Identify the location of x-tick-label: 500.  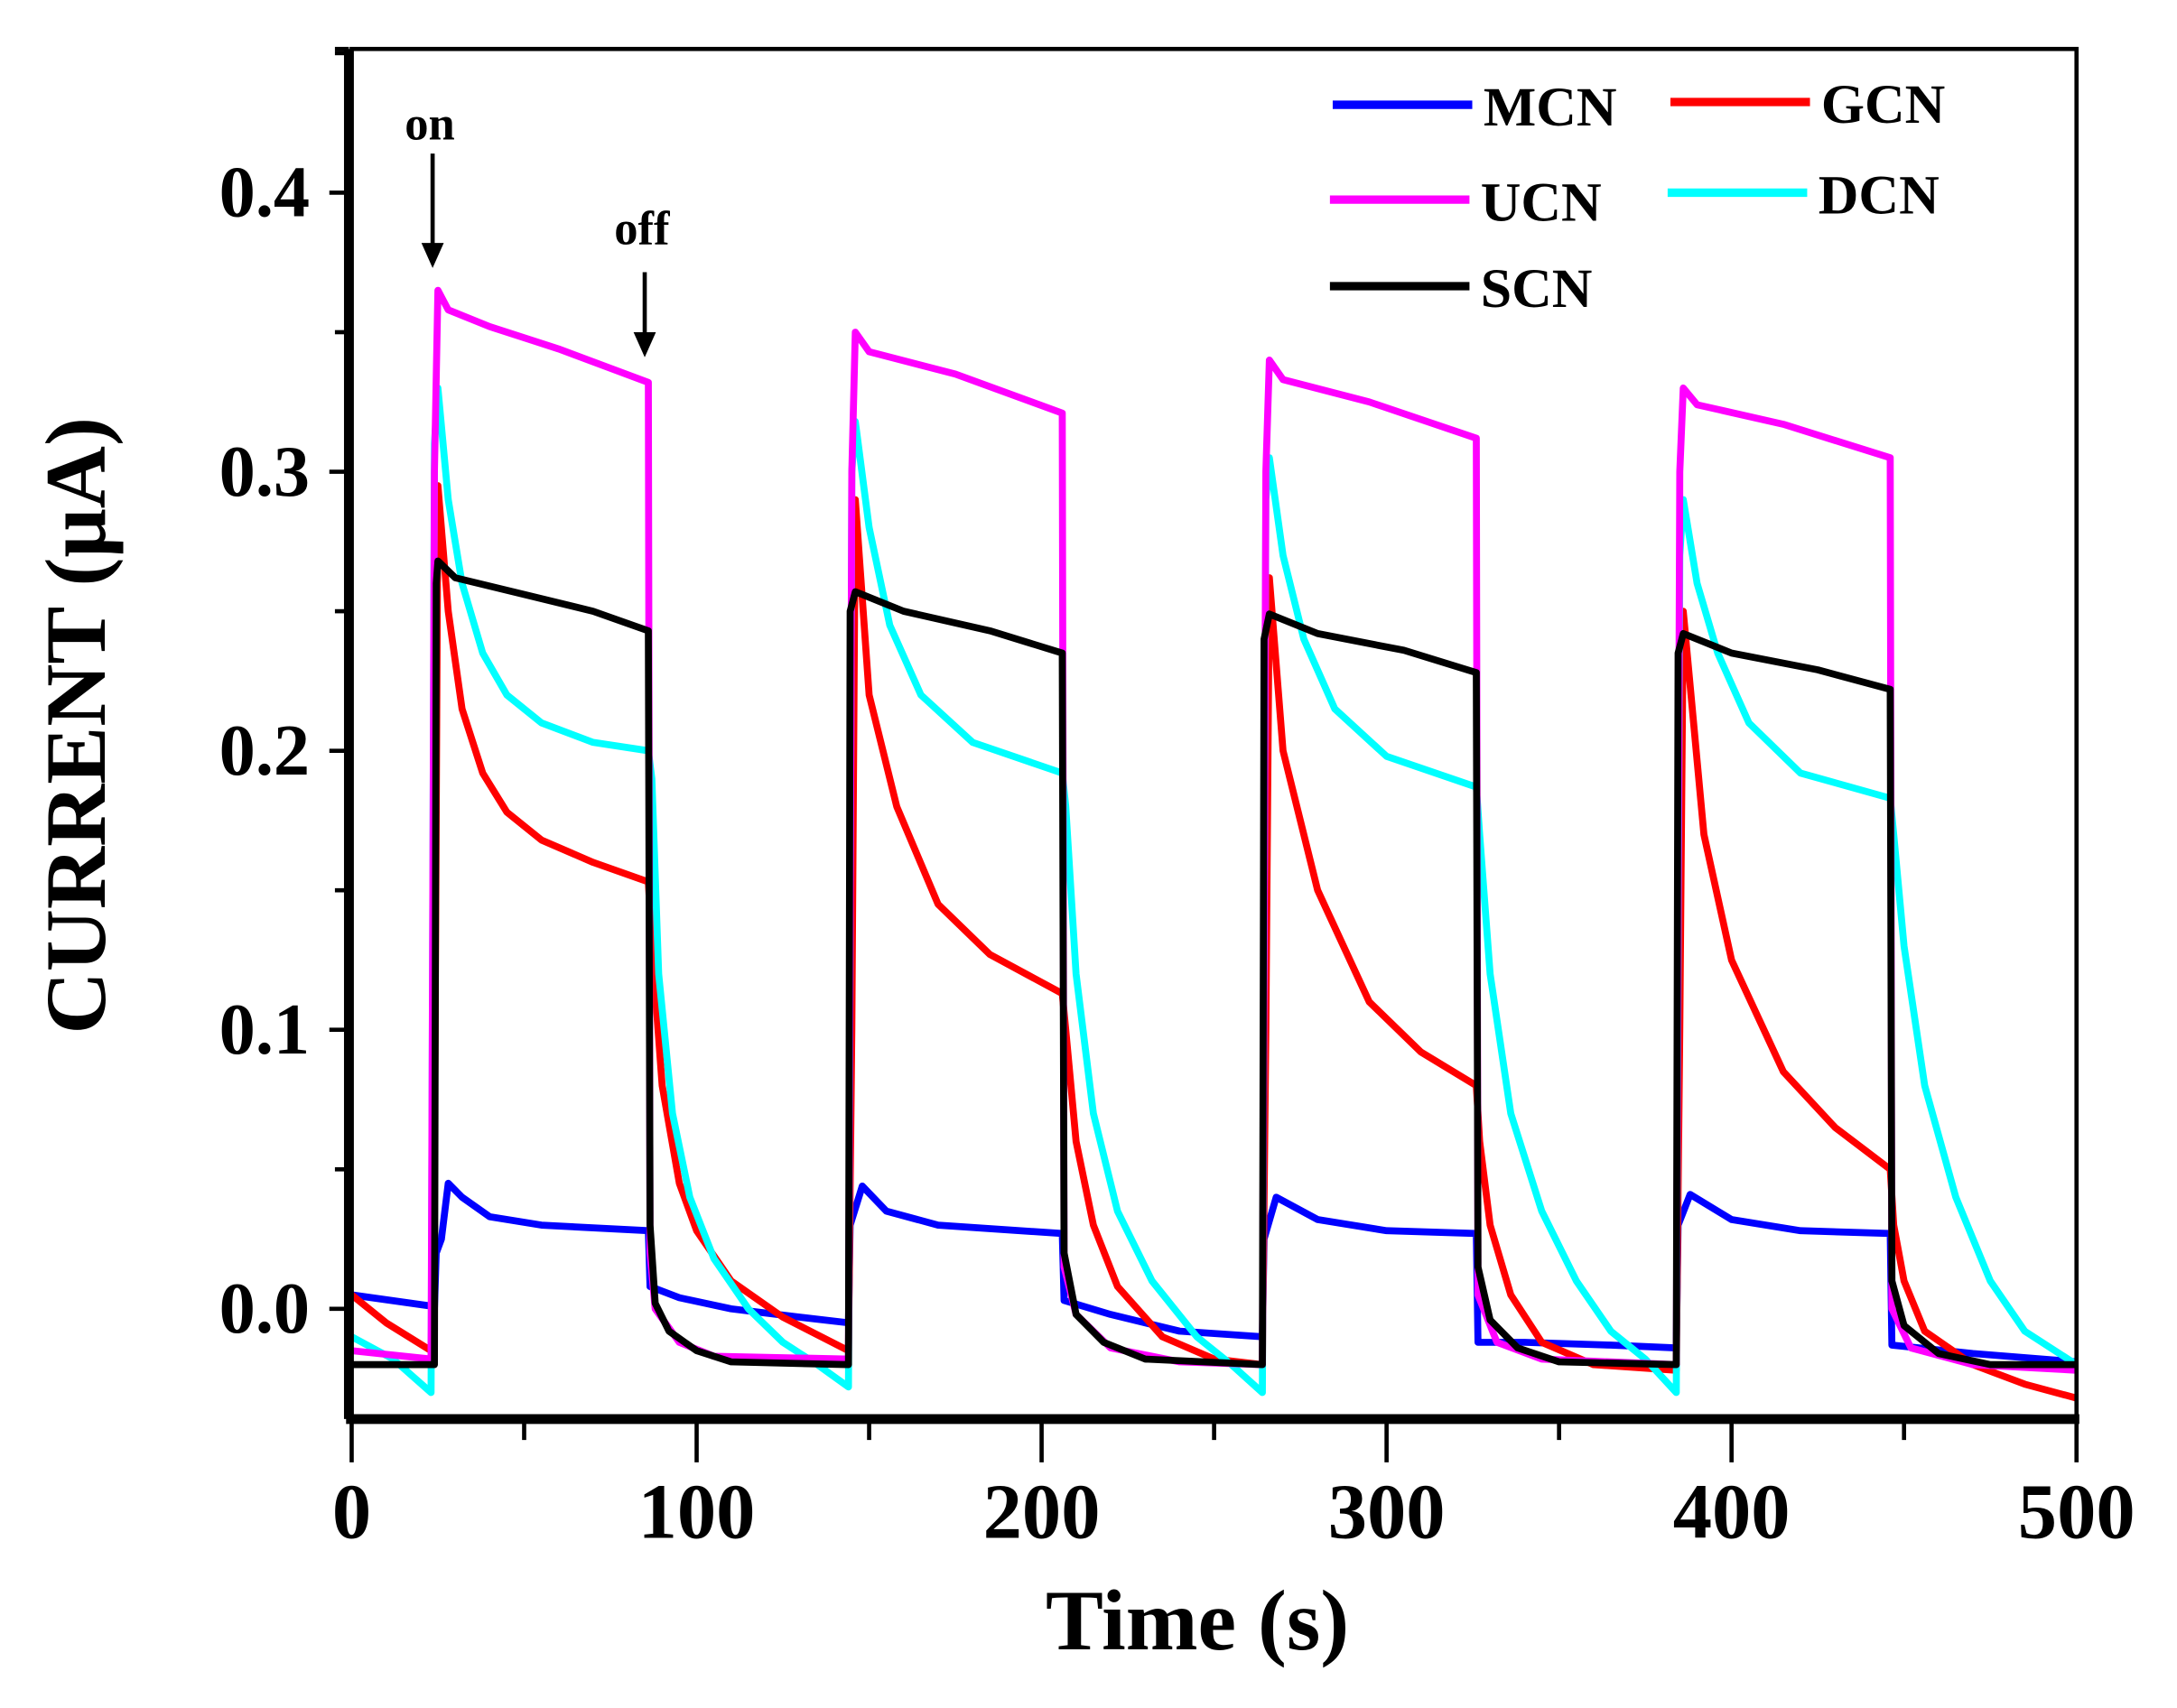
(2077, 1511).